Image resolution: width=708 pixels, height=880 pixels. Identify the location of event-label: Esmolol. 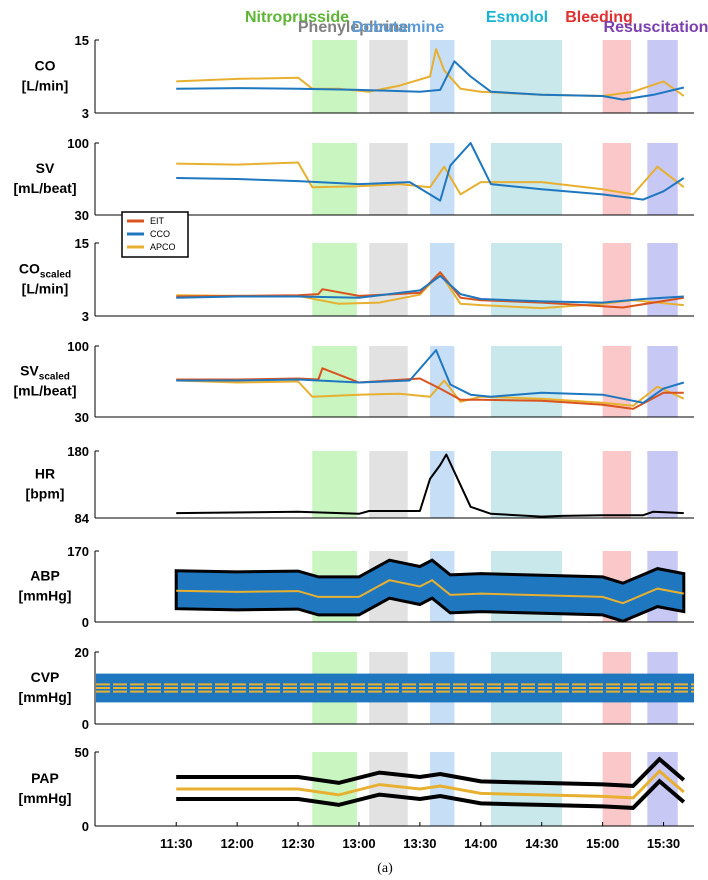
(517, 17).